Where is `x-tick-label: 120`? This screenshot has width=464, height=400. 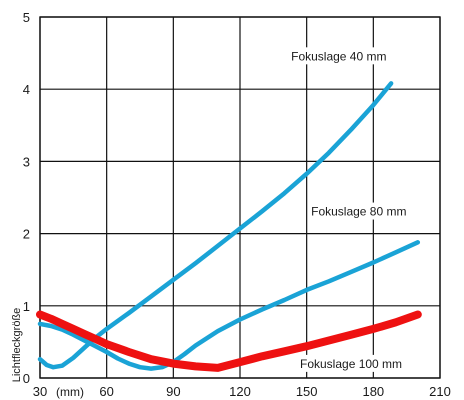
x-tick-label: 120 is located at coordinates (240, 391).